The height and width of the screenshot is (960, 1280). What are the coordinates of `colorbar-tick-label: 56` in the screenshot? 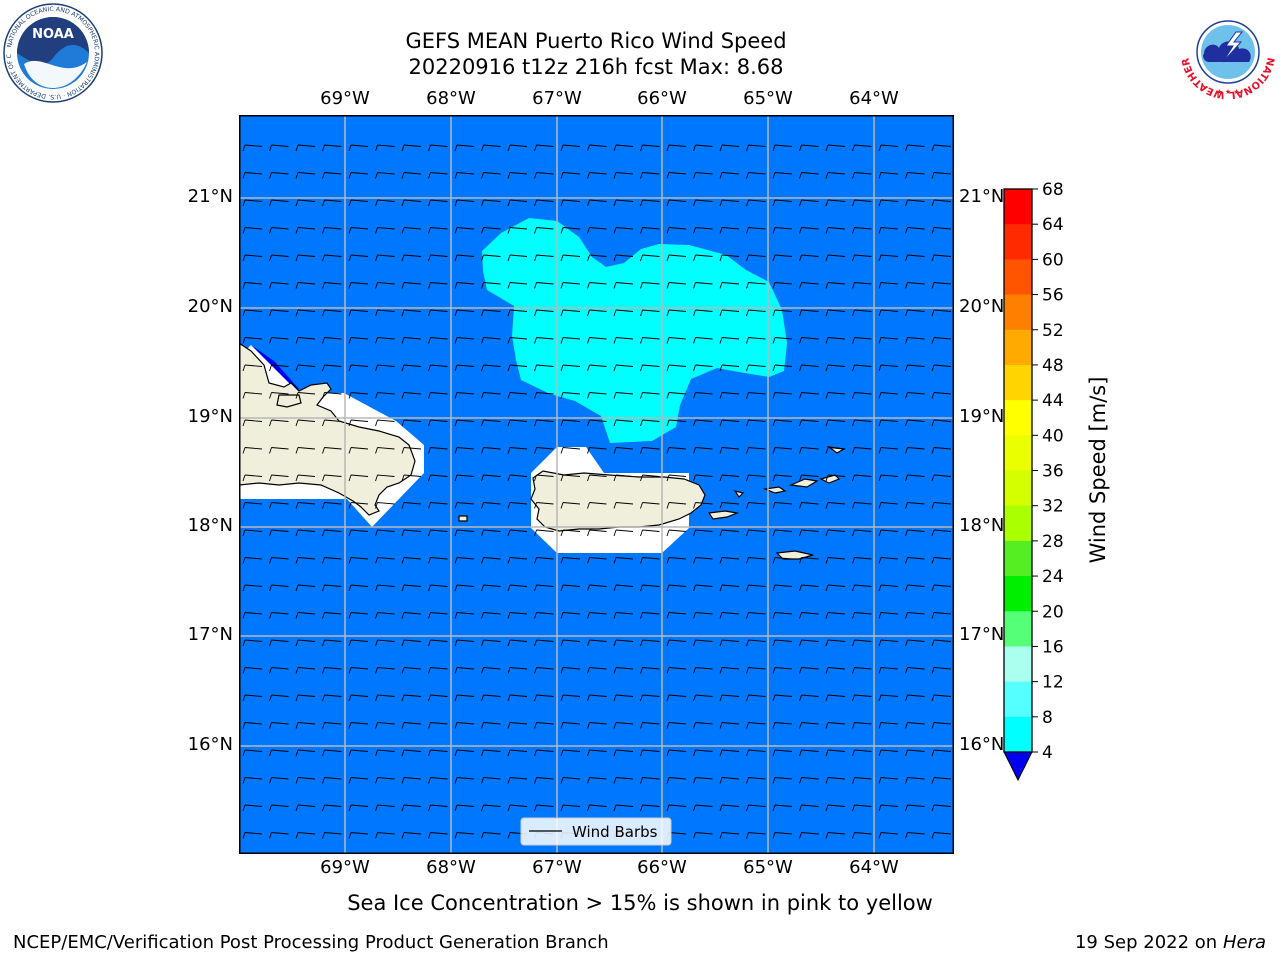 It's located at (1053, 296).